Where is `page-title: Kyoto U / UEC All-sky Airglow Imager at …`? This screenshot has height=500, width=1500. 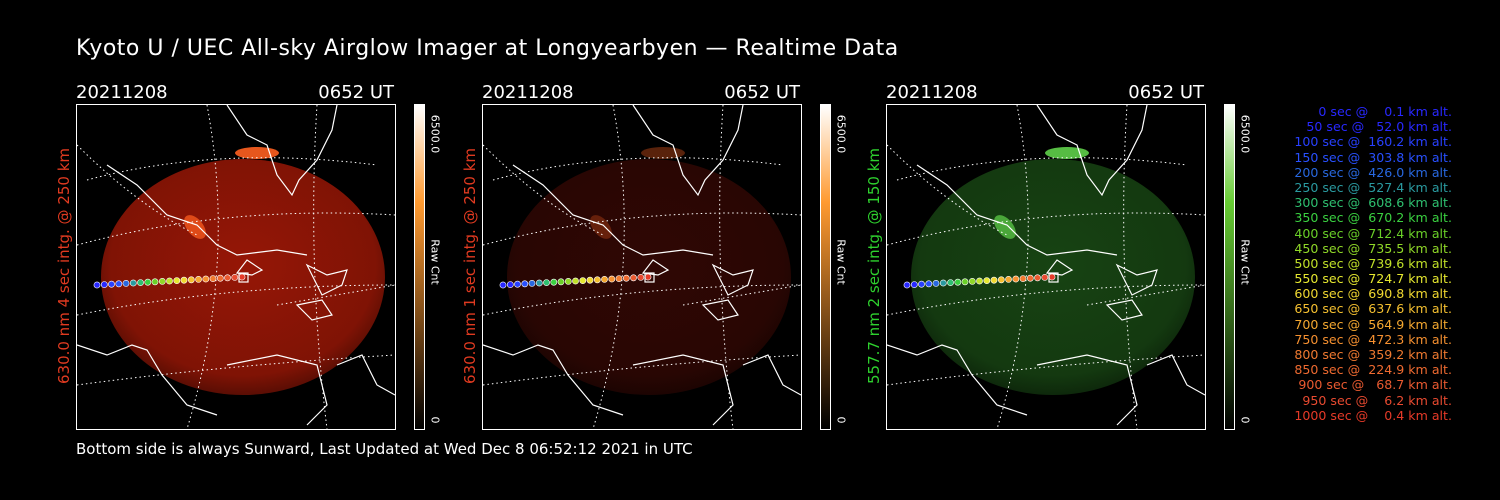 page-title: Kyoto U / UEC All-sky Airglow Imager at … is located at coordinates (487, 48).